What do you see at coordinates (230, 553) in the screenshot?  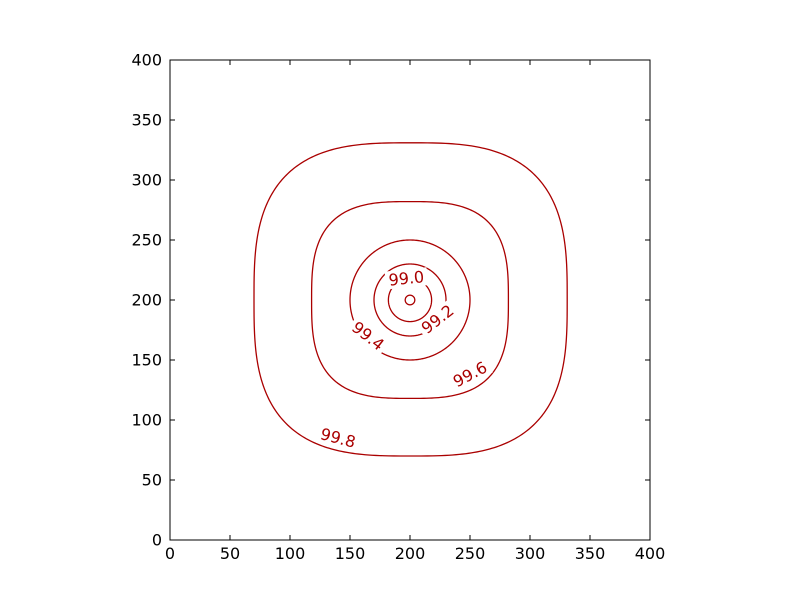 I see `x-tick-label: 50` at bounding box center [230, 553].